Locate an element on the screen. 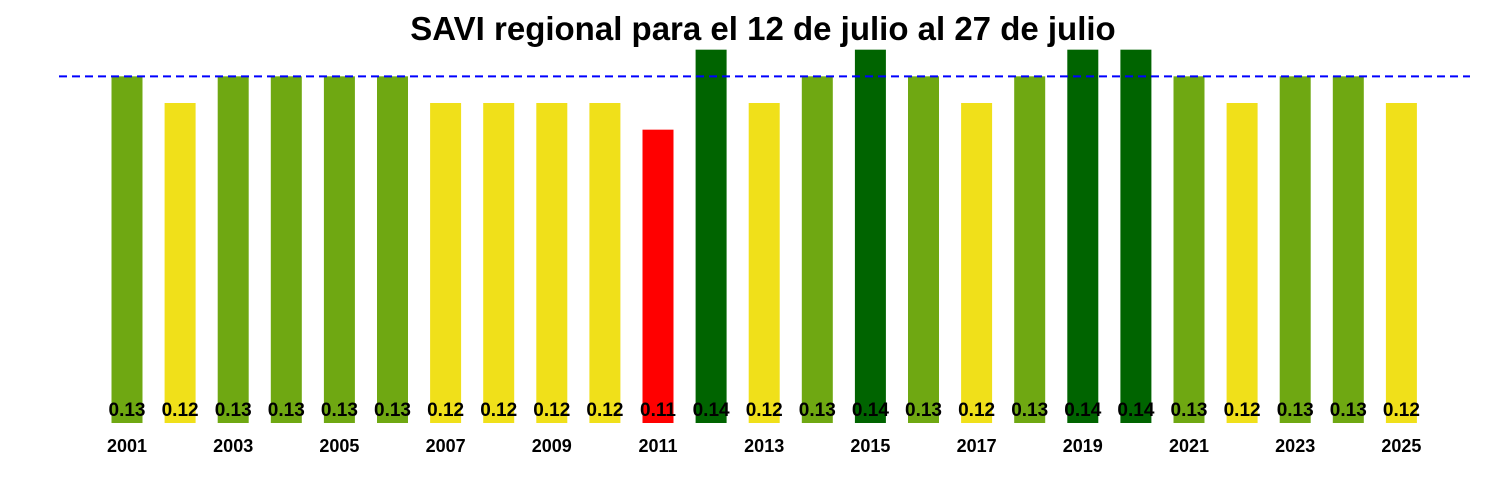 This screenshot has height=500, width=1500. value-label-2025: 0.12 is located at coordinates (1401, 410).